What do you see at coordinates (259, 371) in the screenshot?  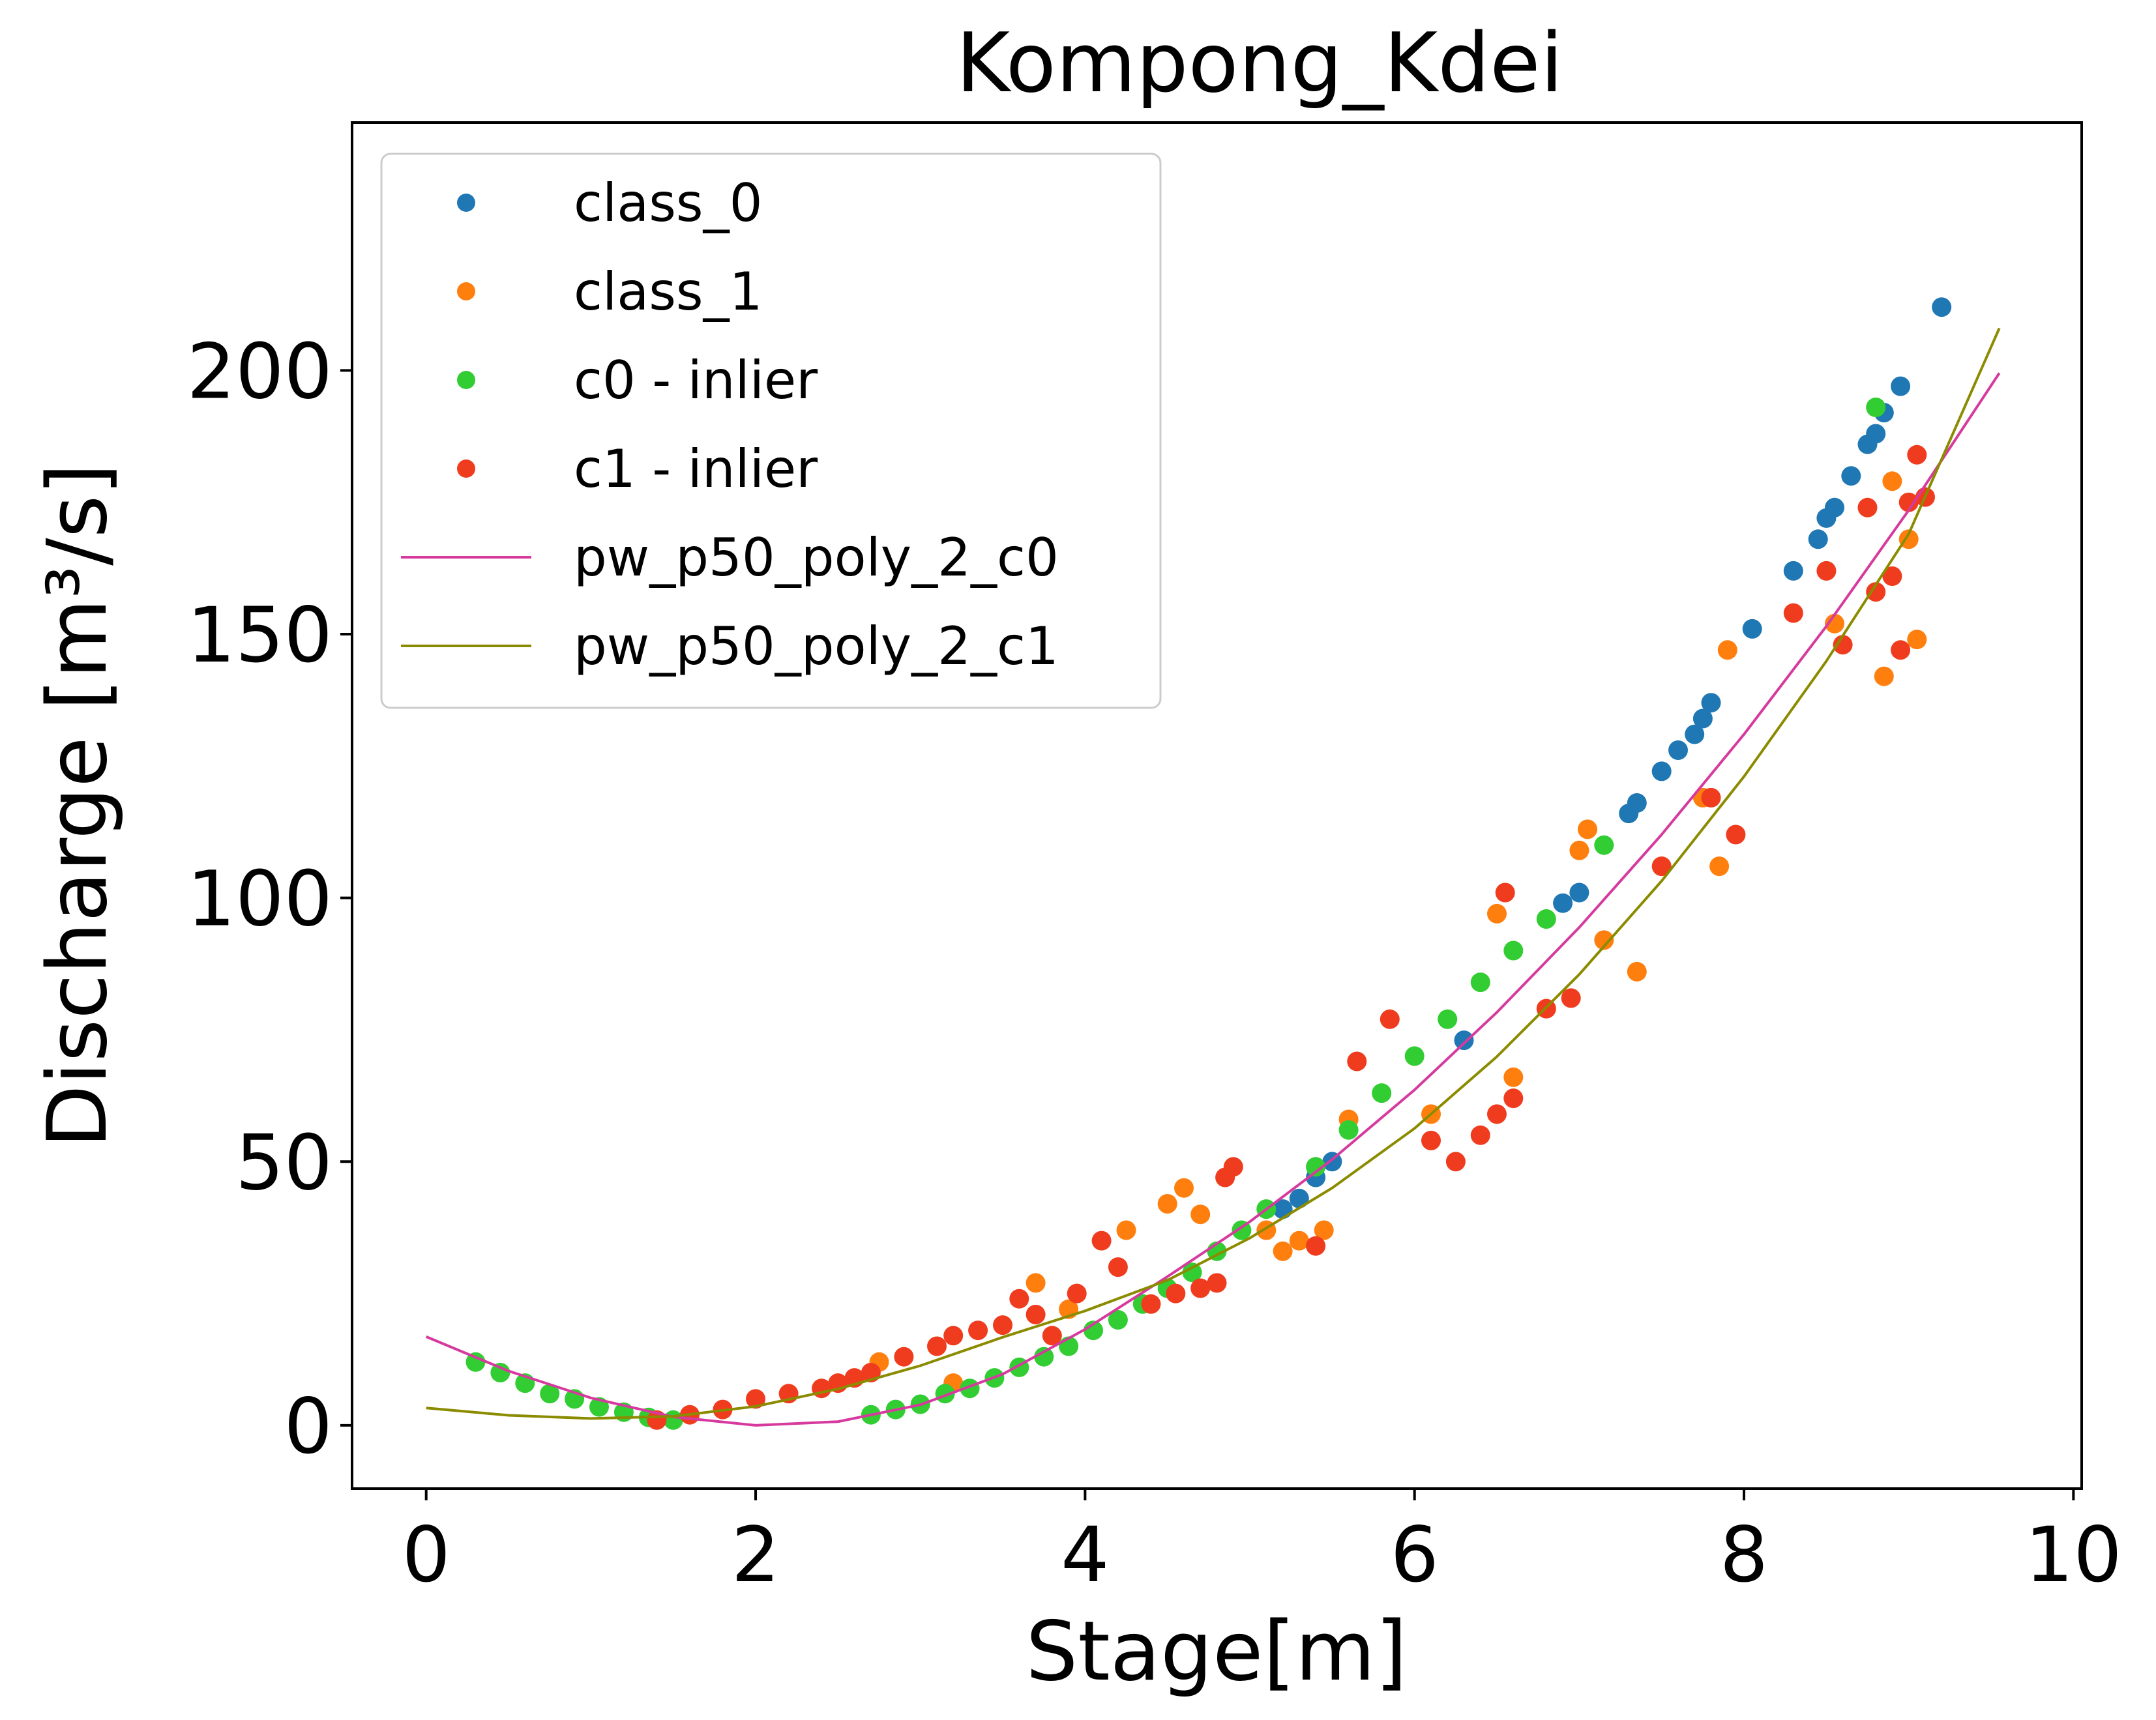 I see `y-tick-label: 200` at bounding box center [259, 371].